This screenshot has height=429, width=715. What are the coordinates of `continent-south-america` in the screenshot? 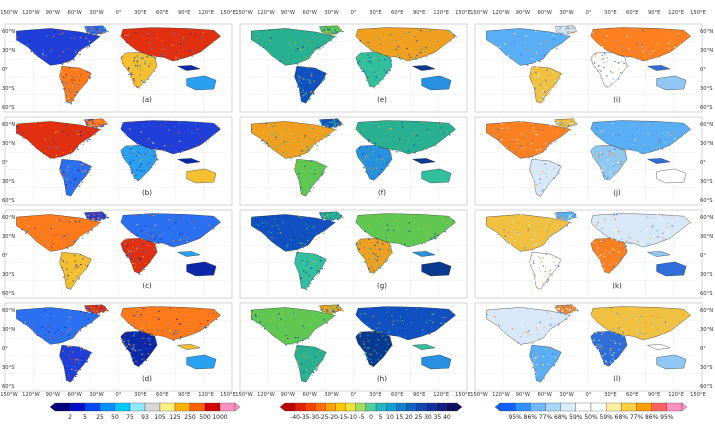 It's located at (310, 85).